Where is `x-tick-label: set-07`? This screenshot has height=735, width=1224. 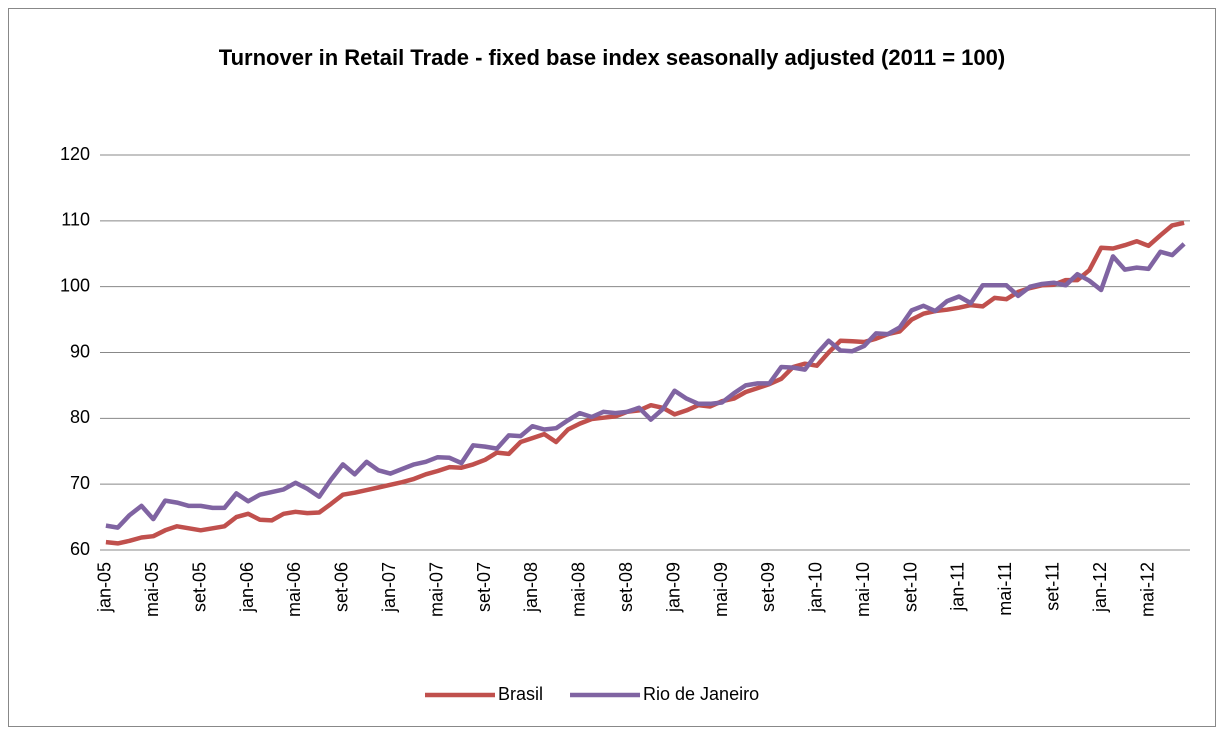 x-tick-label: set-07 is located at coordinates (484, 587).